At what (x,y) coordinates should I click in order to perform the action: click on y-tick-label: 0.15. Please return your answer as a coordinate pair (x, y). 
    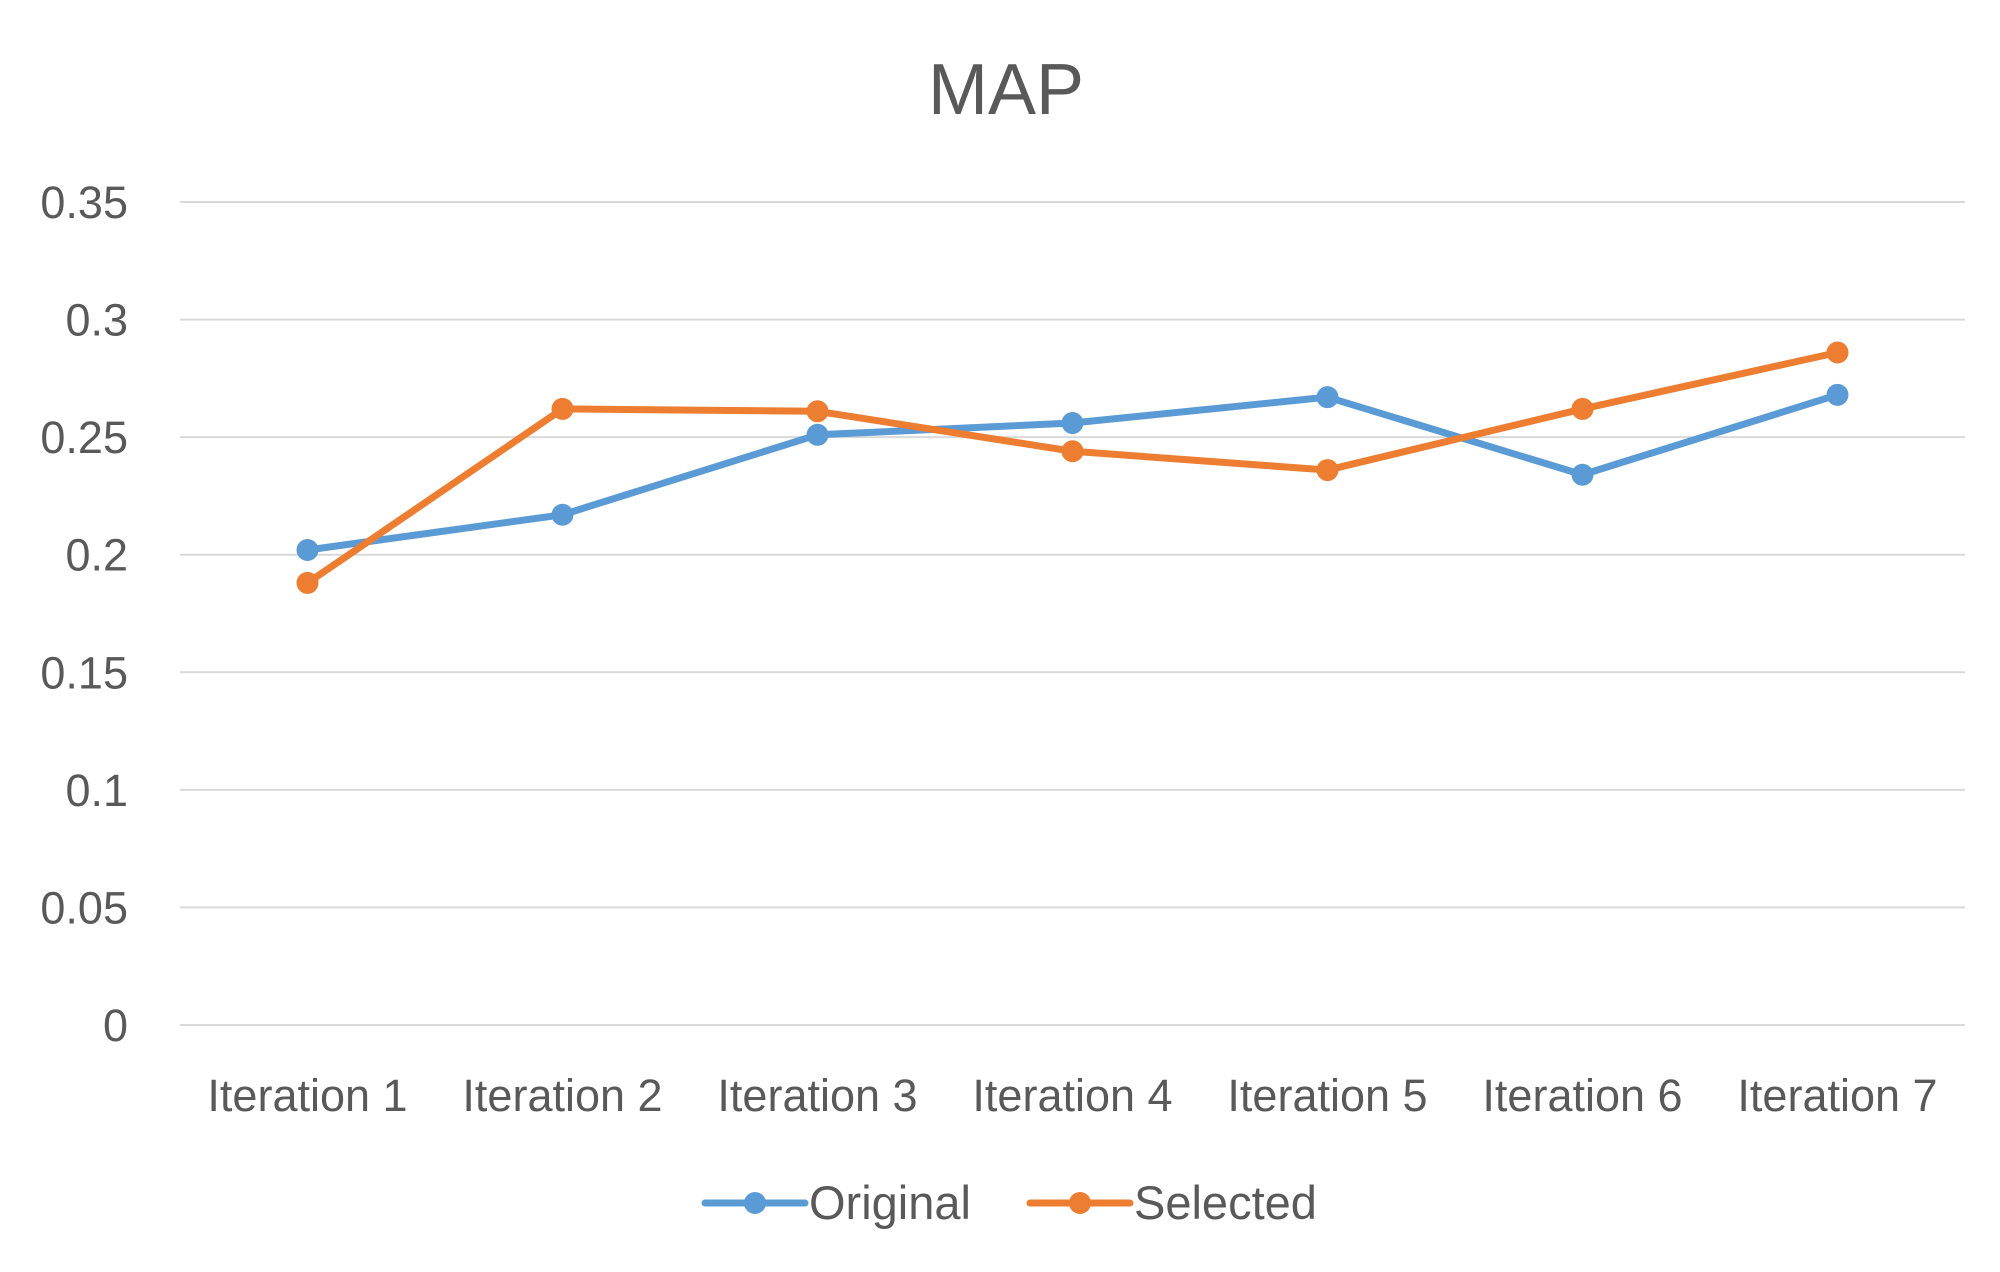
    Looking at the image, I should click on (84, 672).